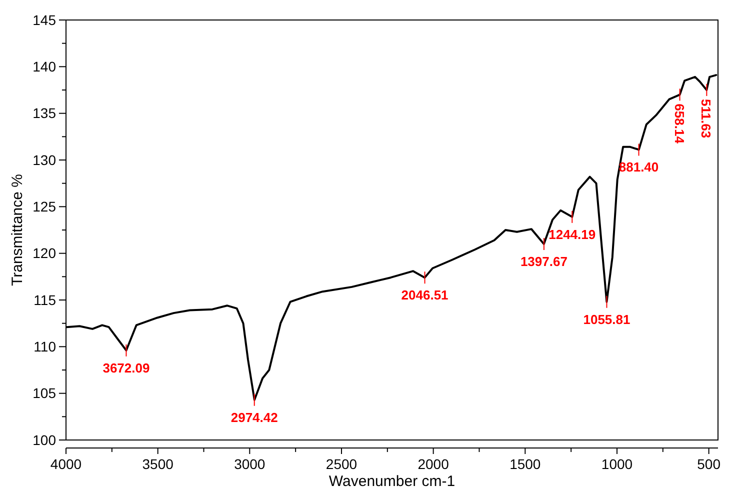 The width and height of the screenshot is (735, 490). I want to click on x-tick-label: 4000, so click(66, 464).